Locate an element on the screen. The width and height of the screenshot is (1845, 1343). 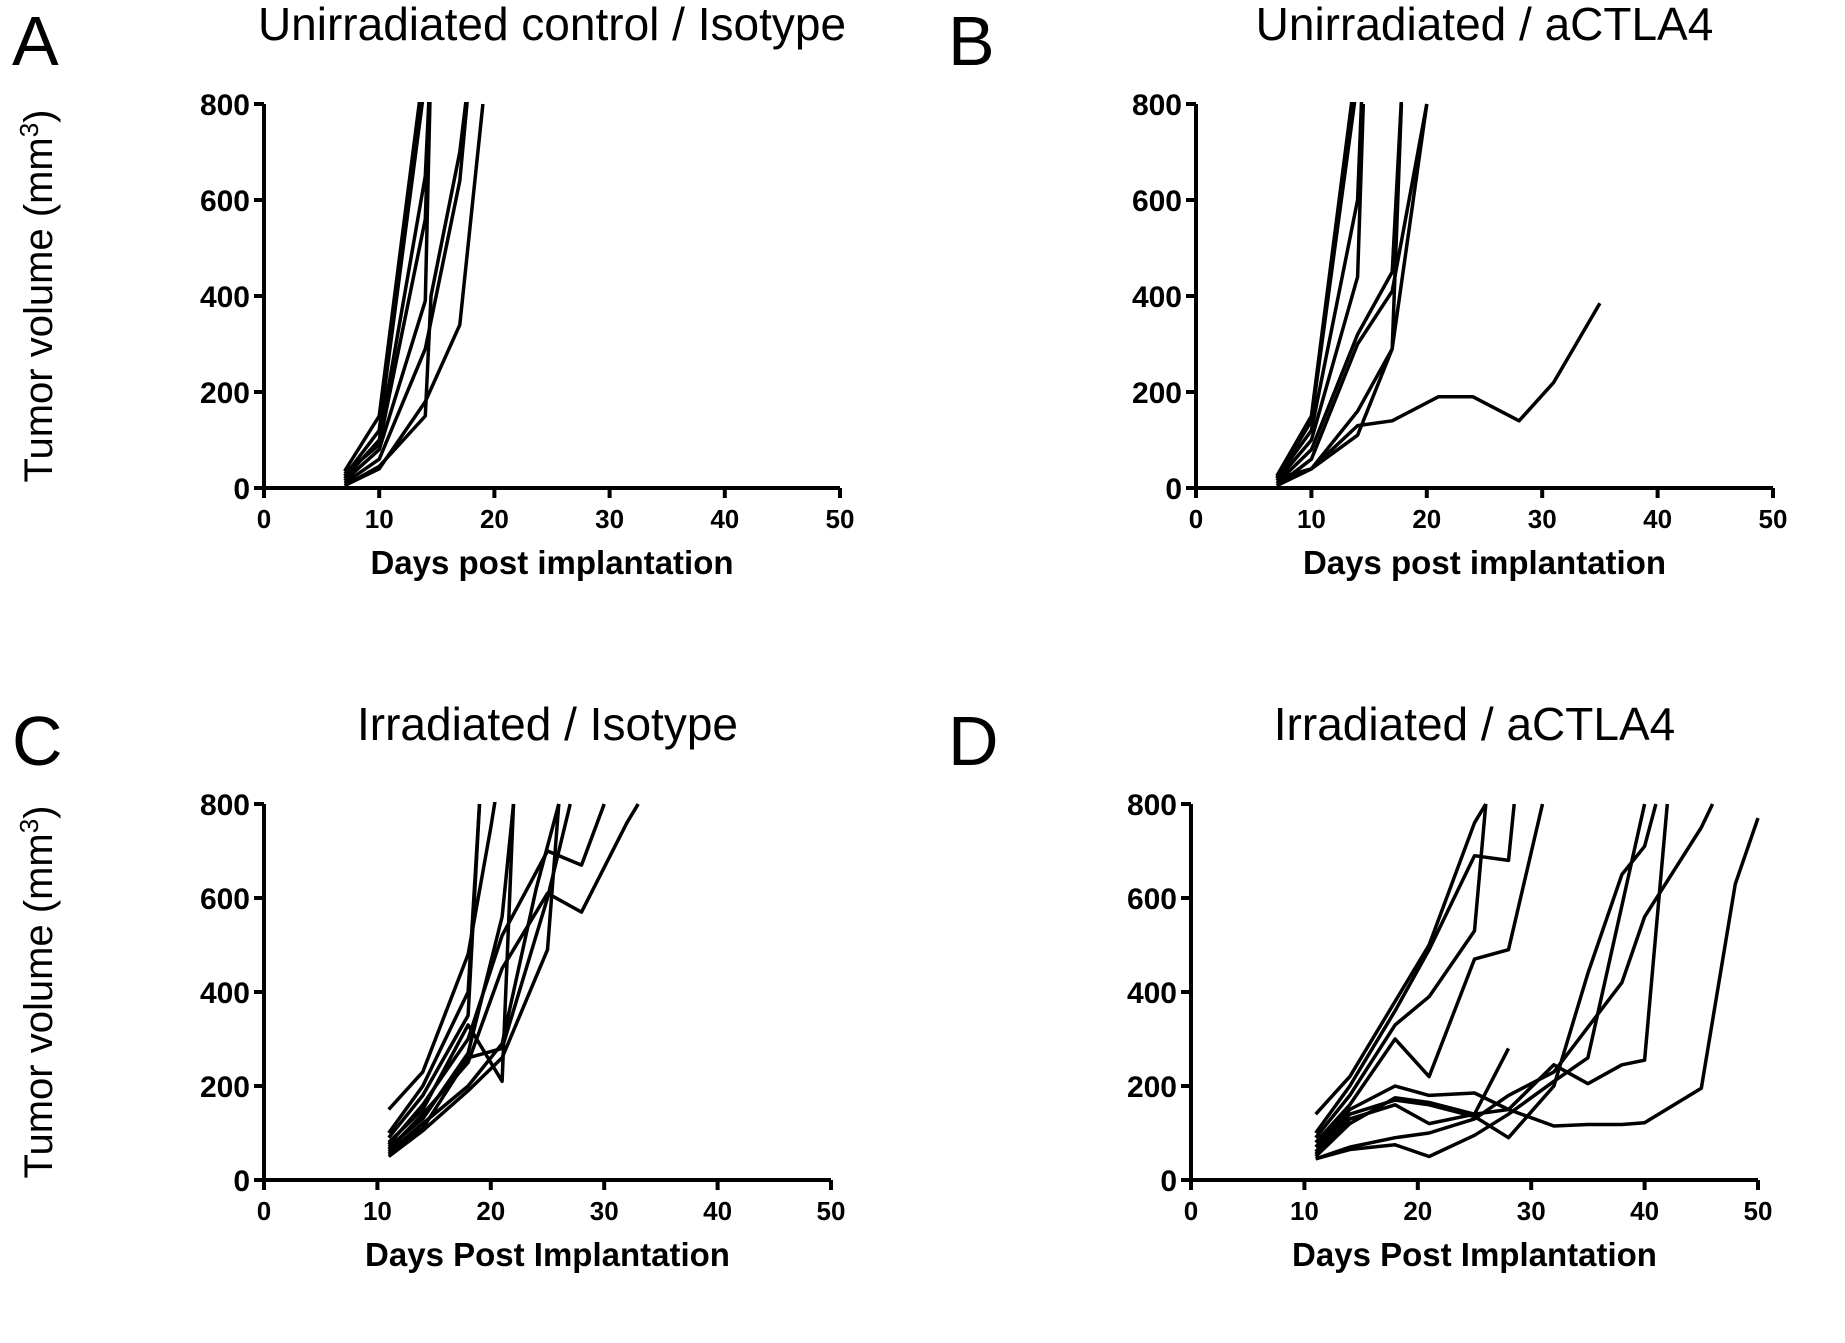
panel-letter: D is located at coordinates (973, 741).